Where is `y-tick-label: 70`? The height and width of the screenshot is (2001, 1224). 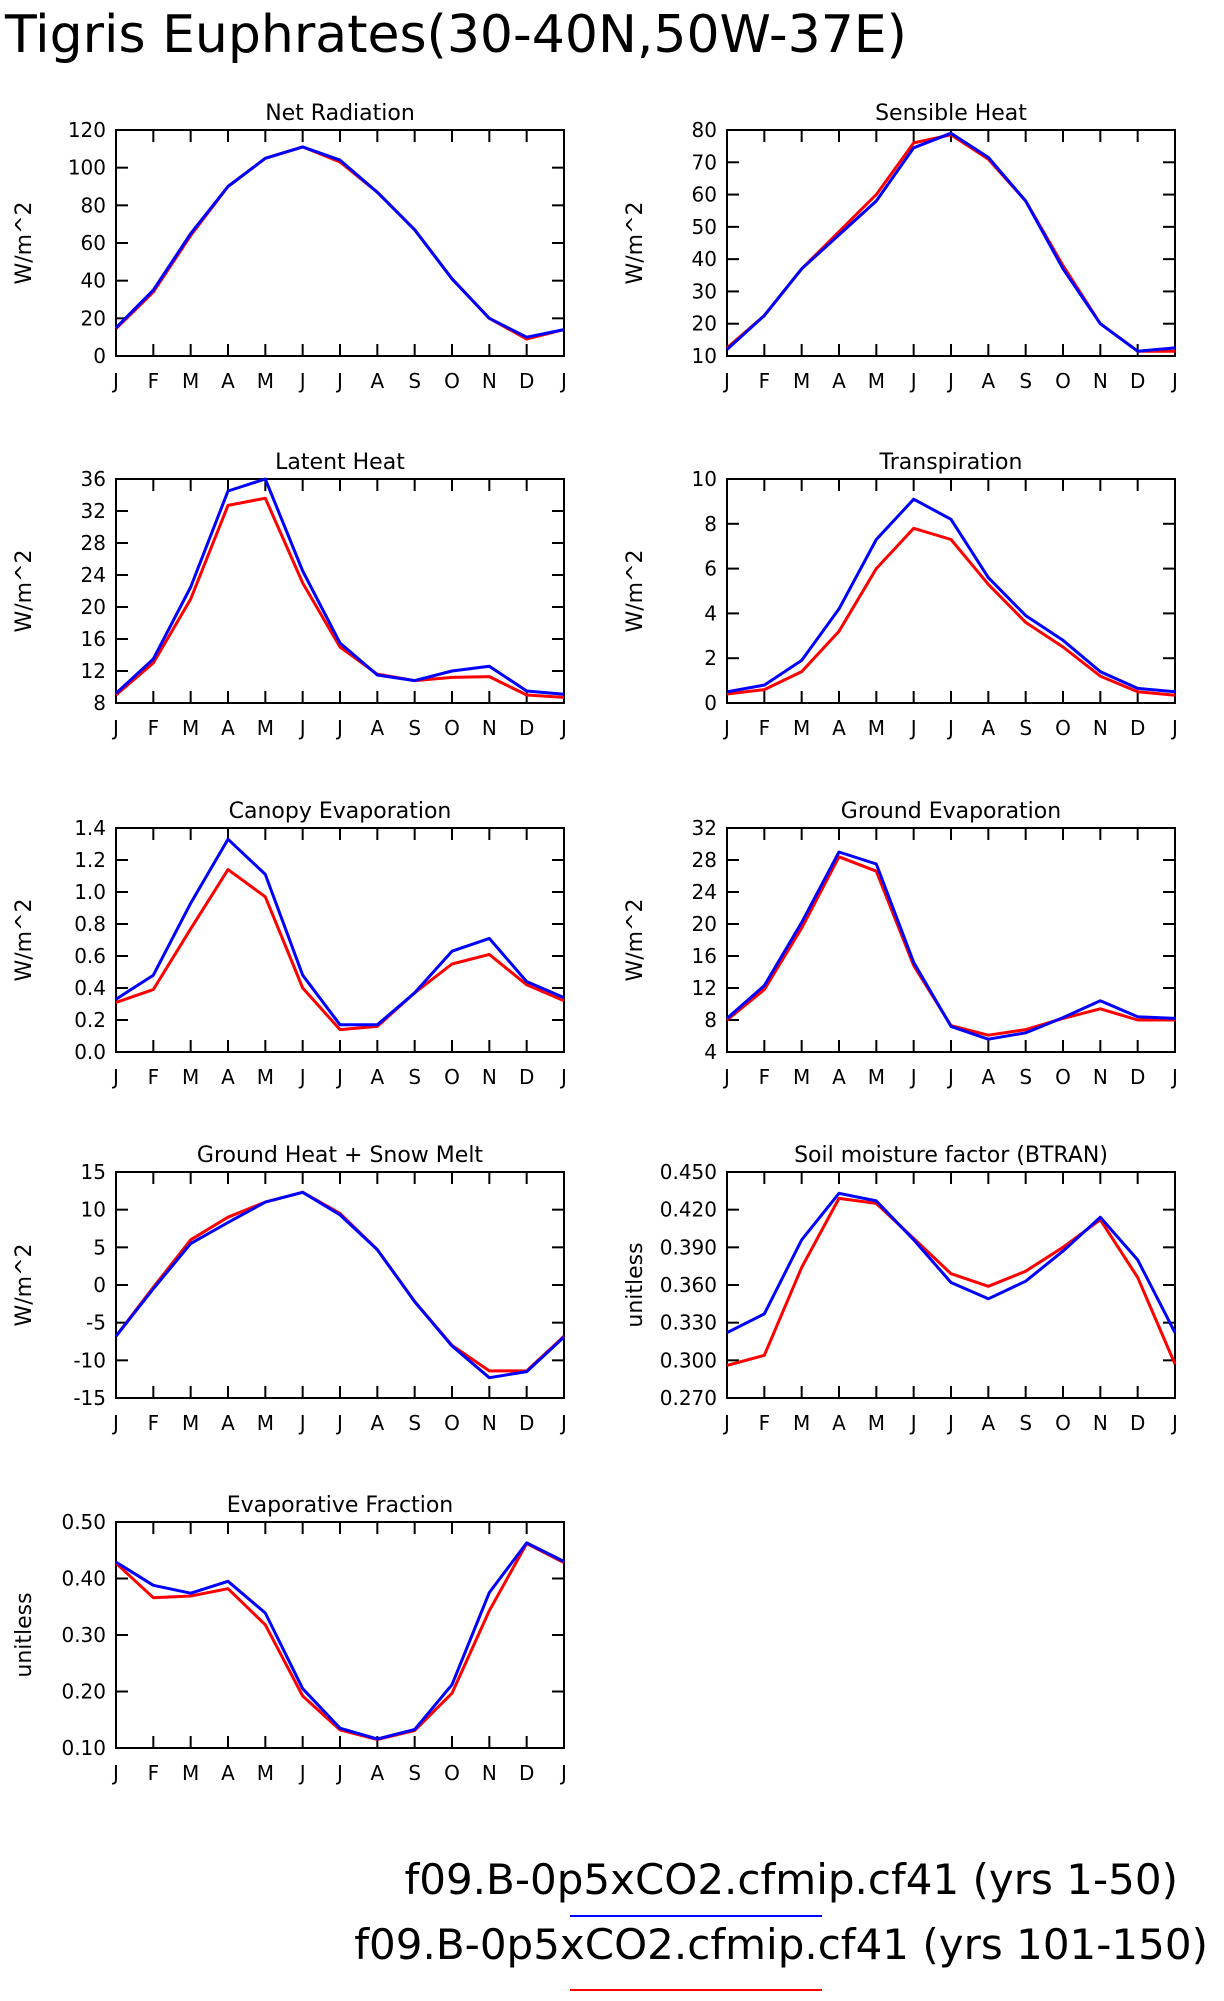
y-tick-label: 70 is located at coordinates (704, 162).